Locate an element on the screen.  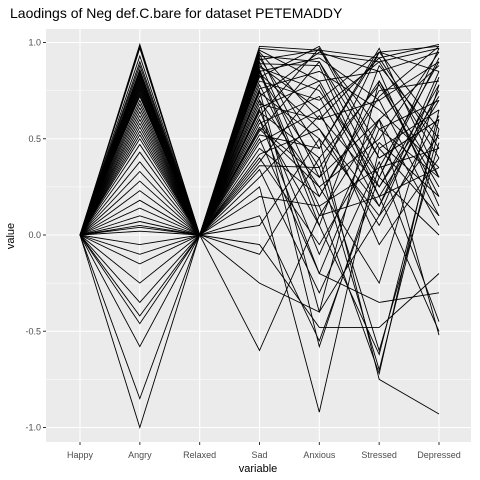
y-tick-label: 0.0 is located at coordinates (34, 235).